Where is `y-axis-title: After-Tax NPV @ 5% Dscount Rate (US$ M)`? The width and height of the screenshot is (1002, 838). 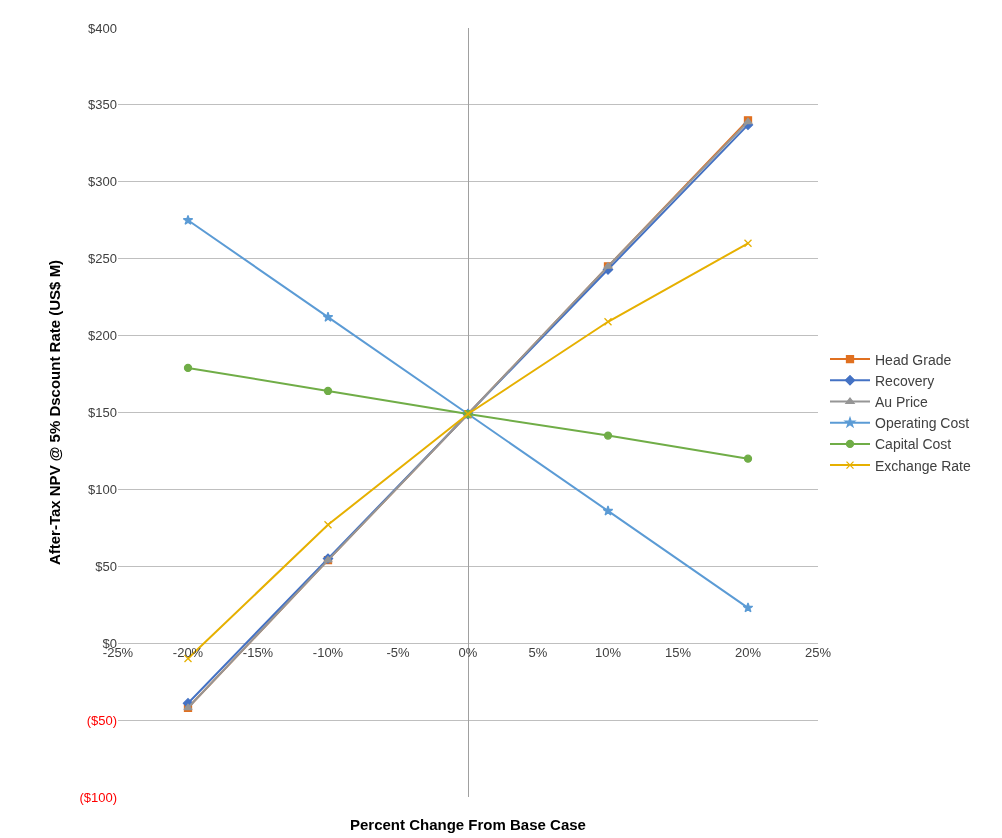
y-axis-title: After-Tax NPV @ 5% Dscount Rate (US$ M) is located at coordinates (54, 412).